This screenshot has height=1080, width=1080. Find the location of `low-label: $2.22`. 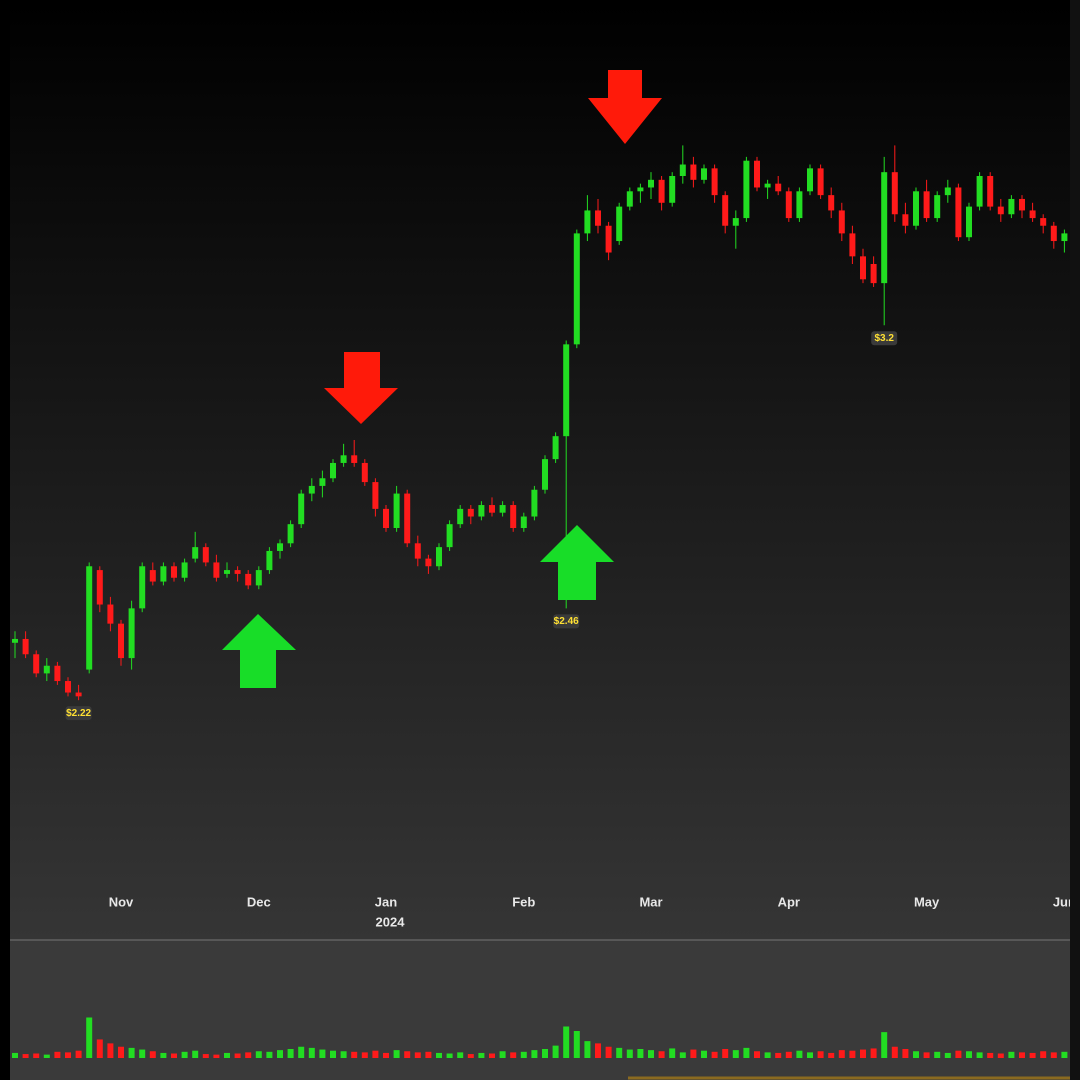

low-label: $2.22 is located at coordinates (78, 713).